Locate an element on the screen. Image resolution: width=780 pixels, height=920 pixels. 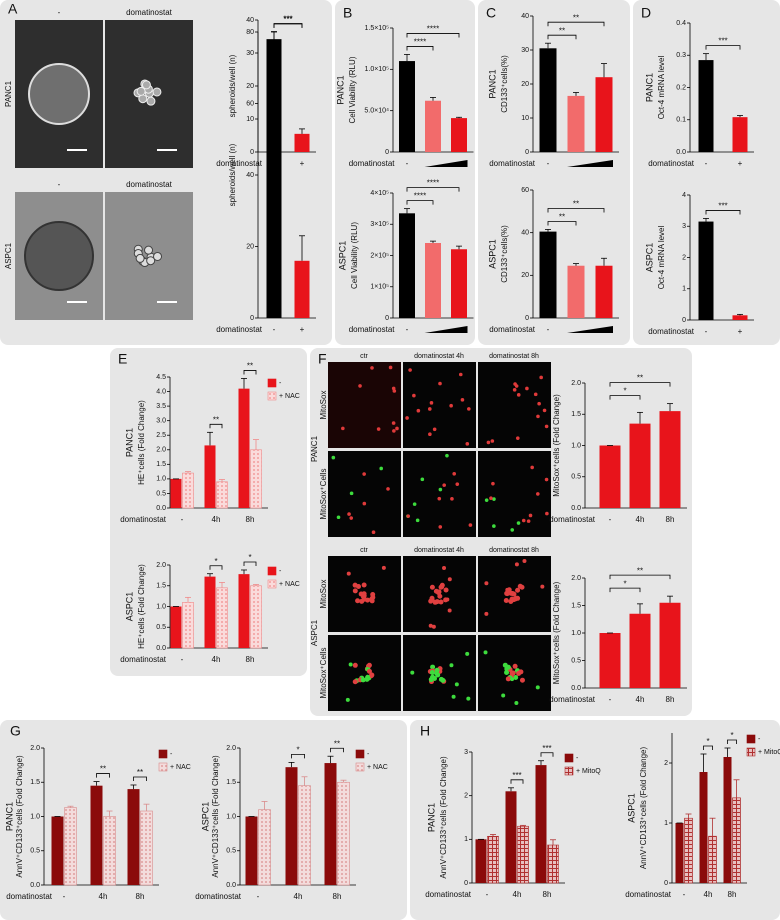
y-tick-label: 0.4 is located at coordinates (681, 23).